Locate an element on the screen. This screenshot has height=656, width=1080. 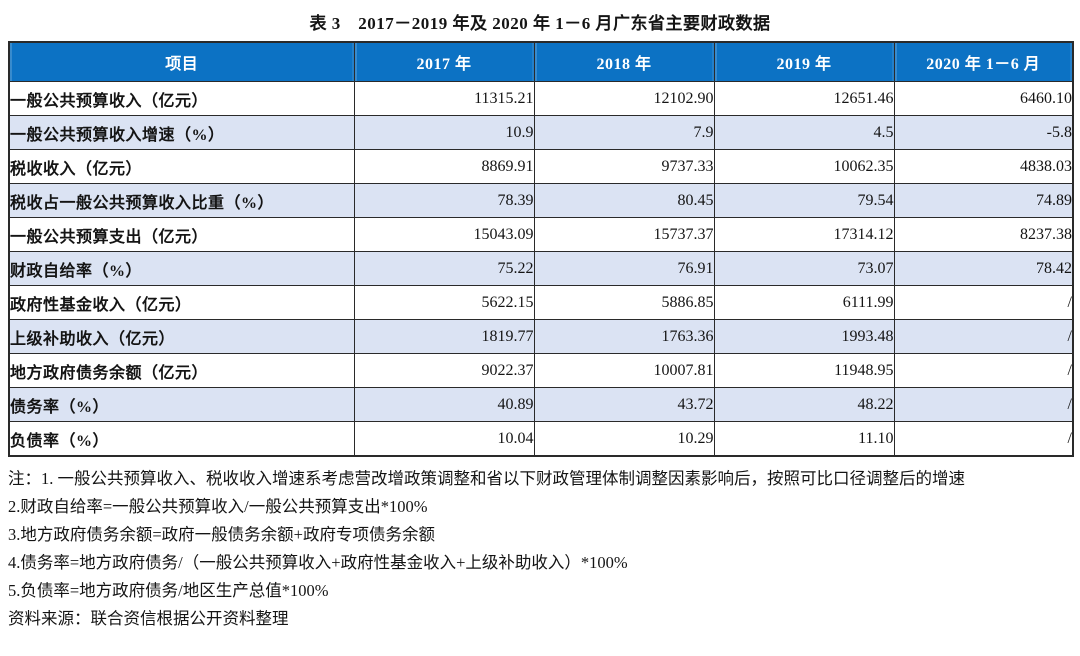
footnote-line: 2.财政自给率=一般公共预算收入/一般公共预算支出*100% is located at coordinates (218, 506).